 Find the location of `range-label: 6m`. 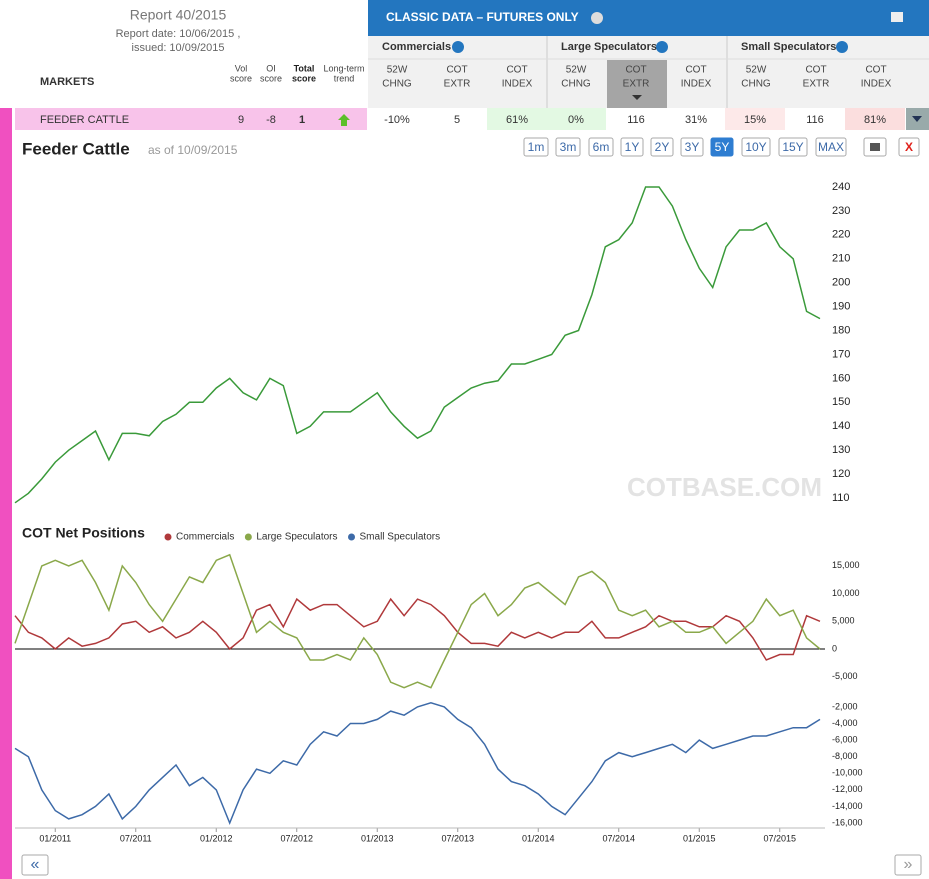

range-label: 6m is located at coordinates (601, 147).